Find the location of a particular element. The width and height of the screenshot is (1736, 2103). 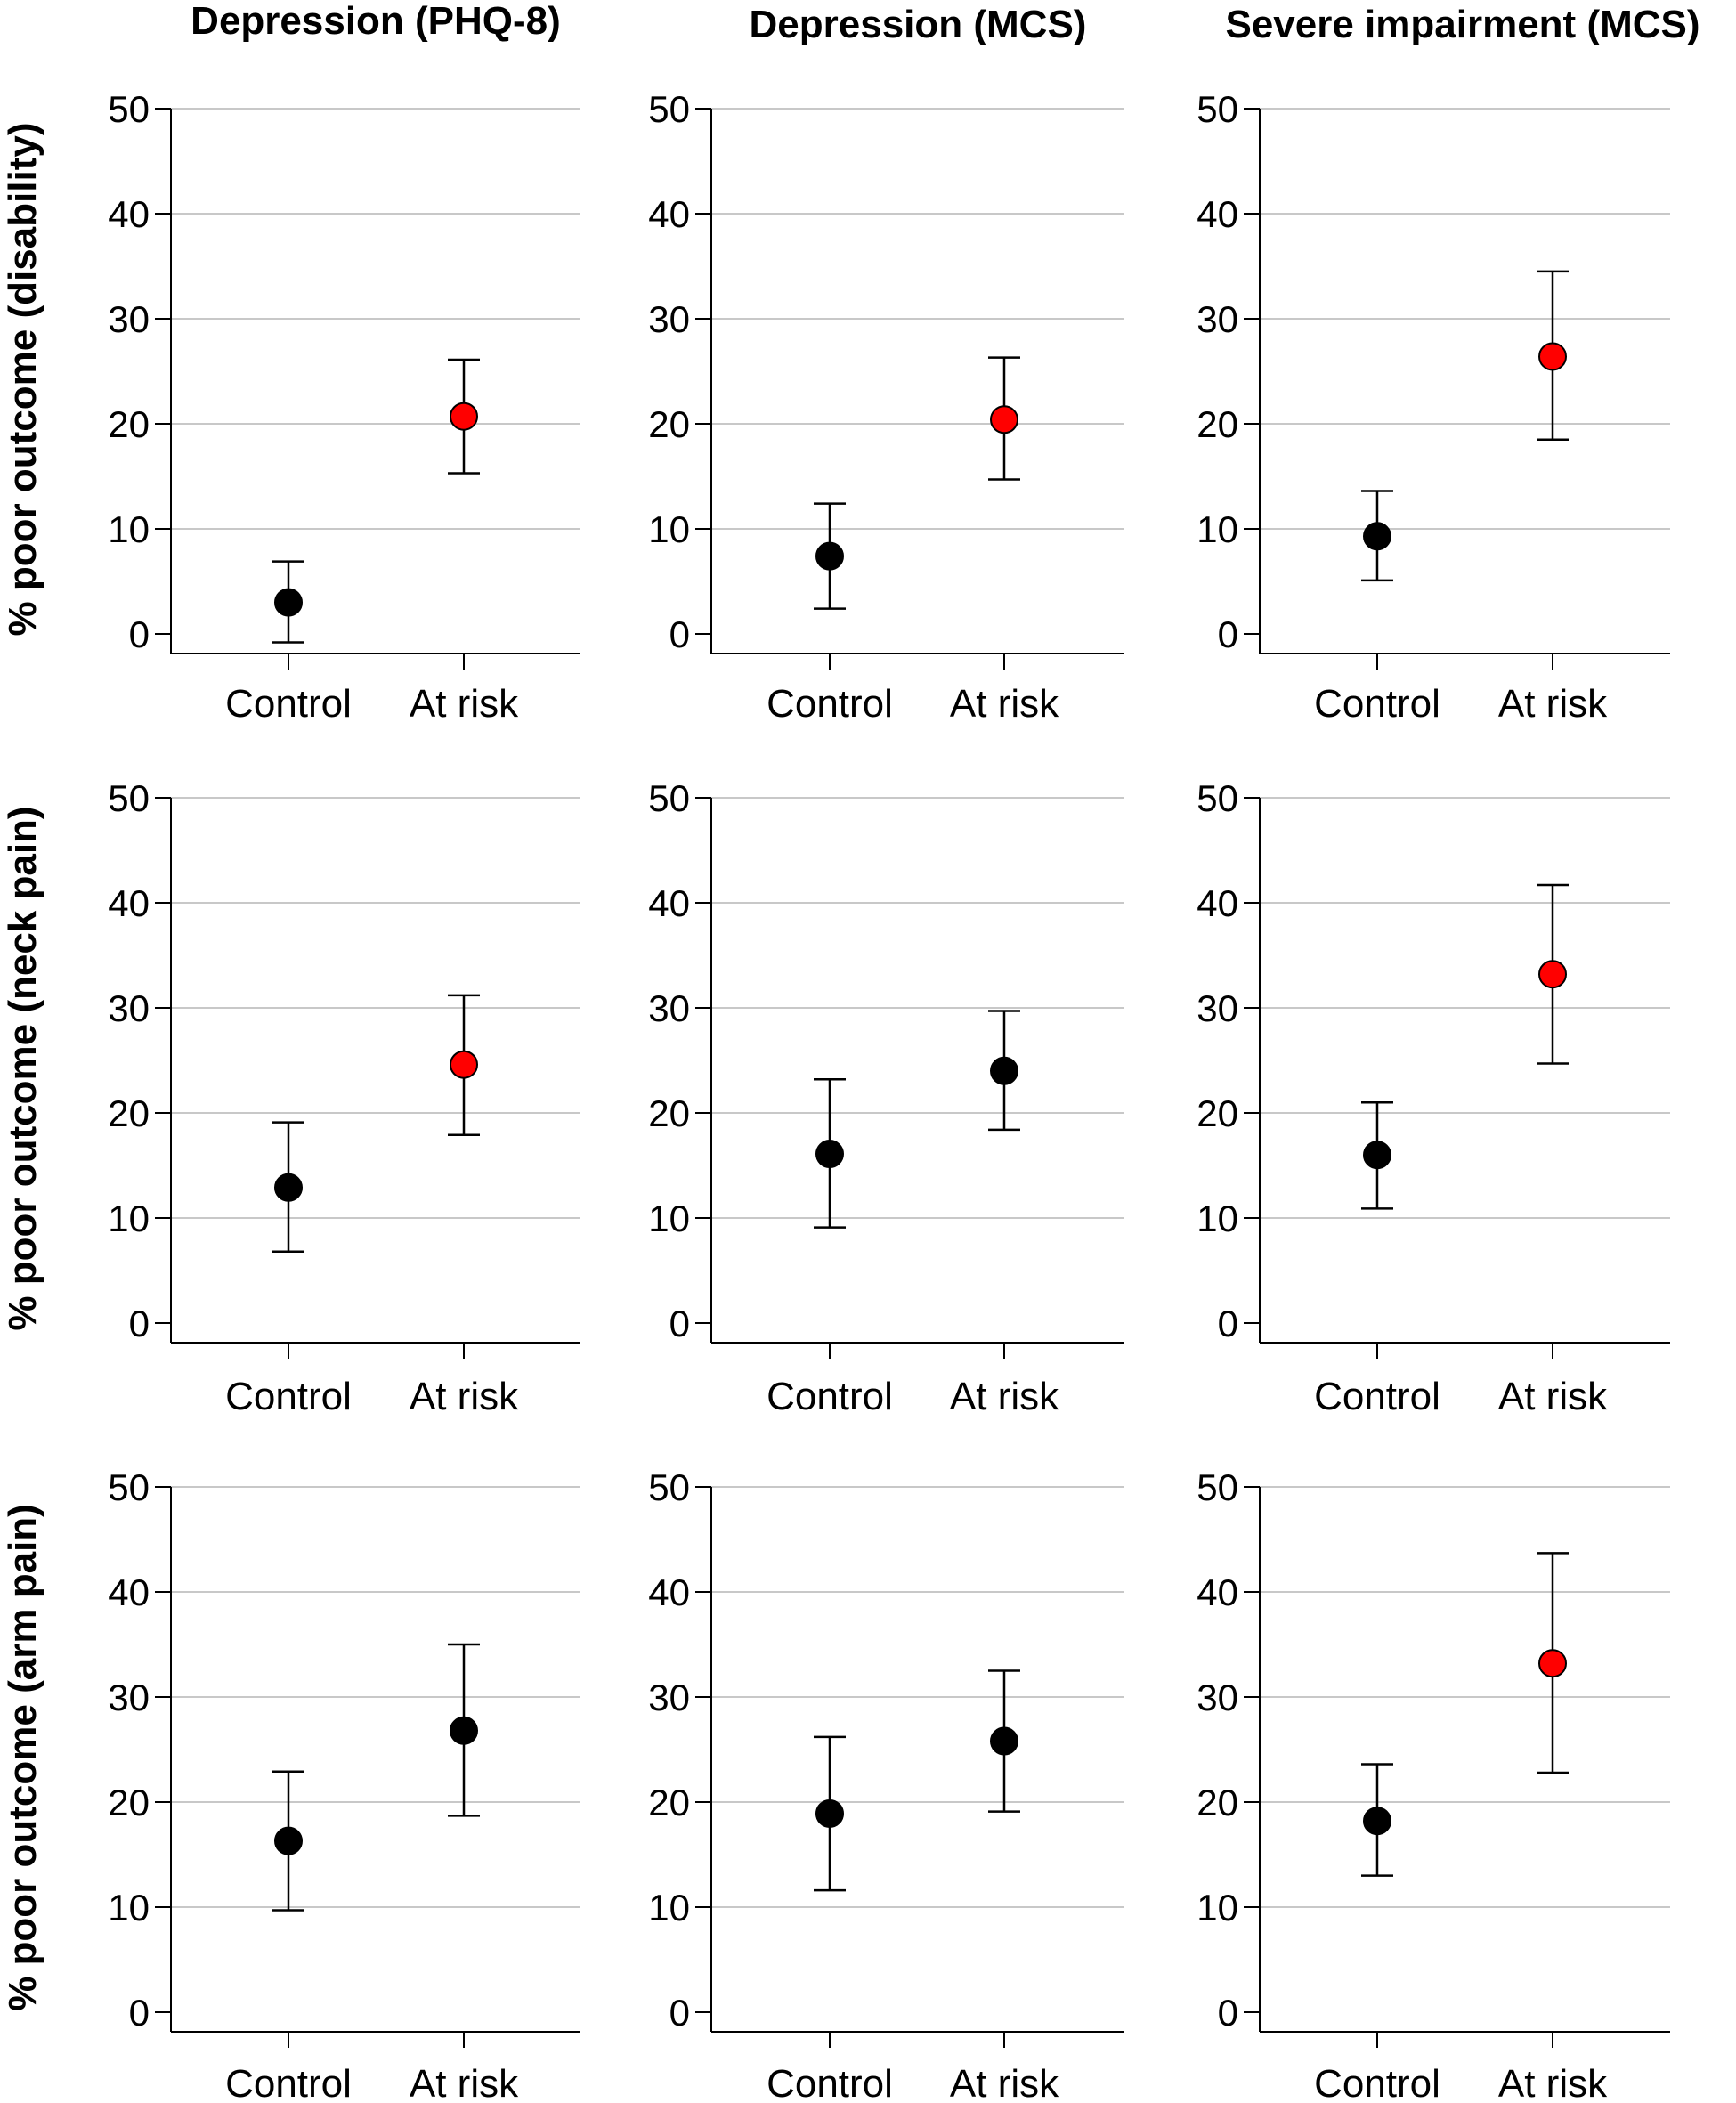

chart-panel-3: 0 10 20 30 40 50 Control At risk is located at coordinates (1433, 407).